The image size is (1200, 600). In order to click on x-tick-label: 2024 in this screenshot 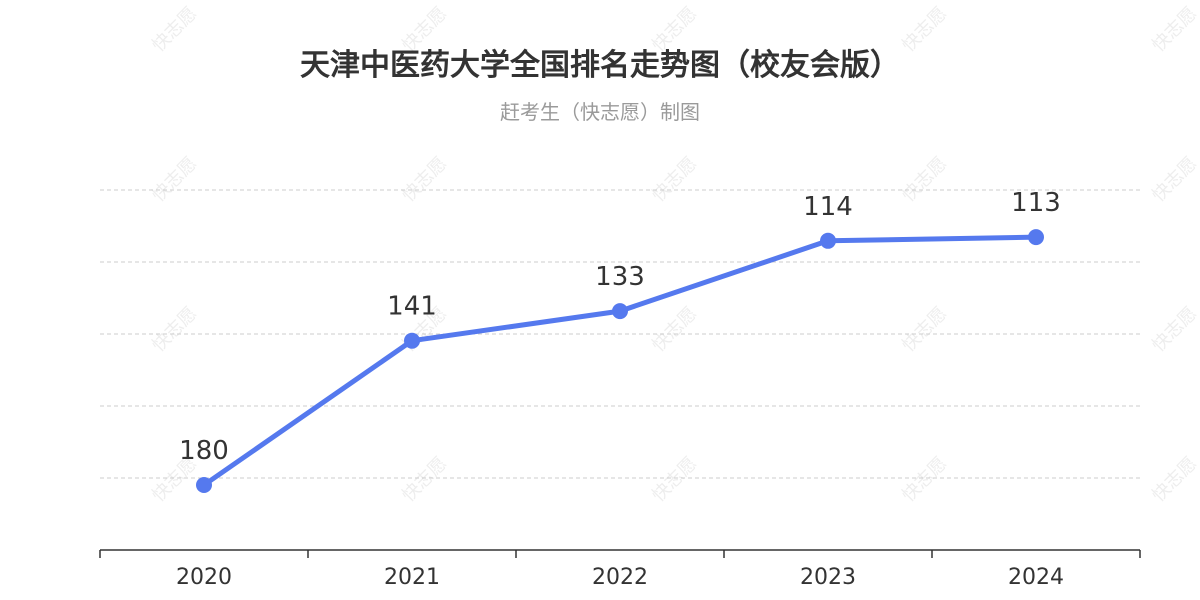, I will do `click(1036, 577)`.